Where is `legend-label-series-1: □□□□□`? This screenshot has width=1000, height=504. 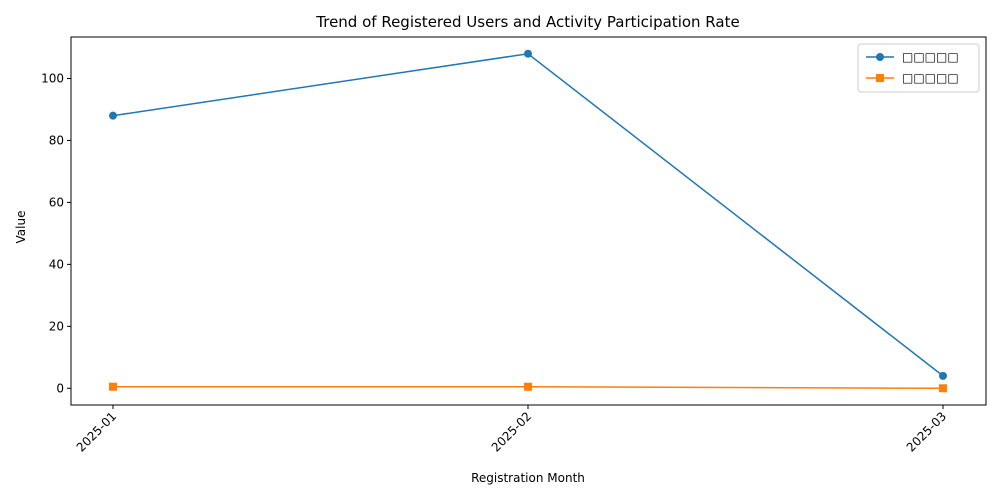 legend-label-series-1: □□□□□ is located at coordinates (930, 57).